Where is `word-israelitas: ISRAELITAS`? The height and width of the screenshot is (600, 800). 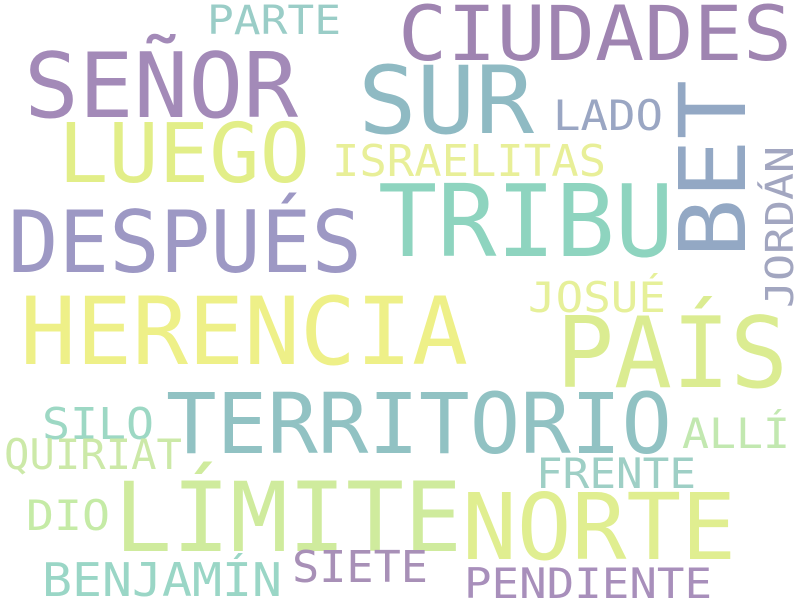
word-israelitas: ISRAELITAS is located at coordinates (469, 161).